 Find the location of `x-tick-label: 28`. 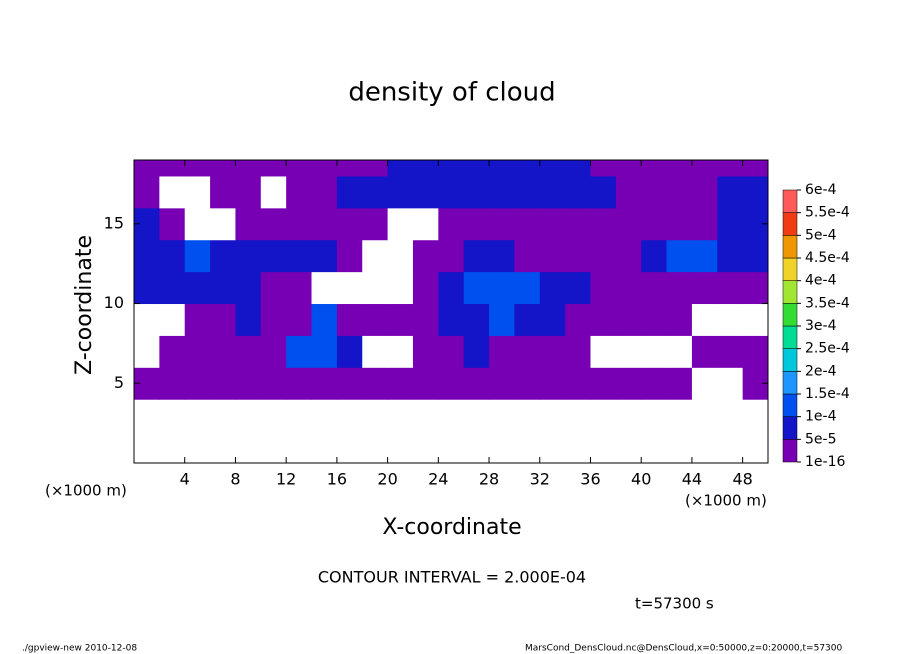

x-tick-label: 28 is located at coordinates (489, 479).